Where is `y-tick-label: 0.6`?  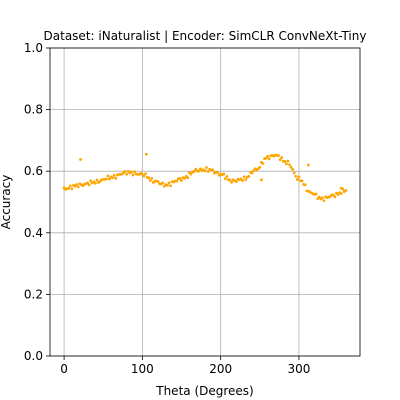 y-tick-label: 0.6 is located at coordinates (33, 171).